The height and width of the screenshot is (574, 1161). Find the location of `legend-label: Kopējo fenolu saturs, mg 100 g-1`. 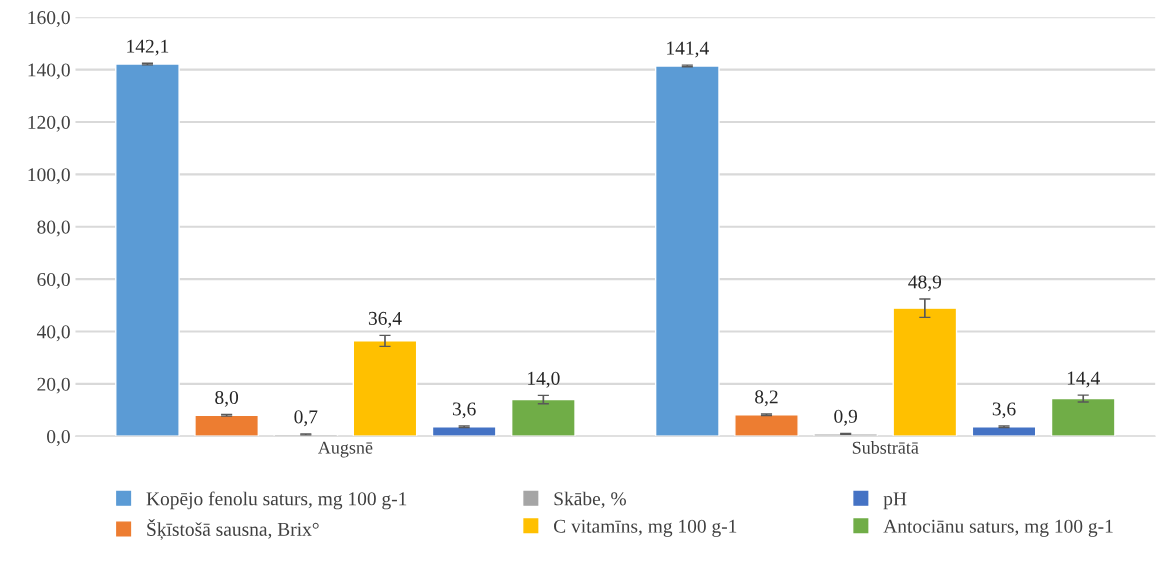

legend-label: Kopējo fenolu saturs, mg 100 g-1 is located at coordinates (276, 500).